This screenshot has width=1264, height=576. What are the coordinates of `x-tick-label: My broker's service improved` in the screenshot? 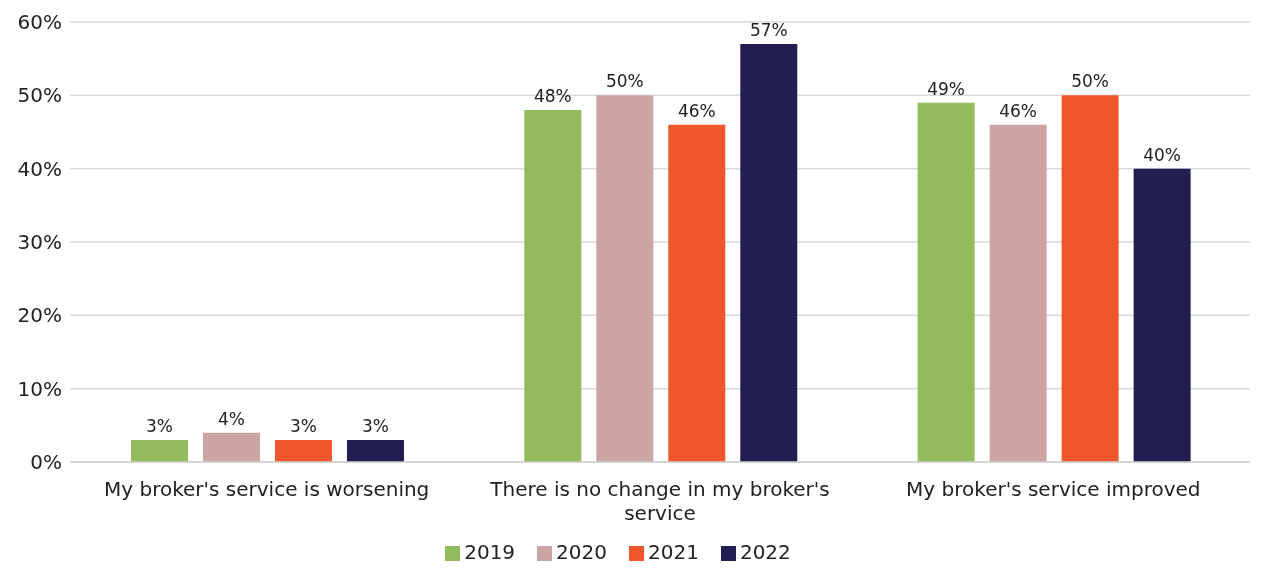 It's located at (1053, 489).